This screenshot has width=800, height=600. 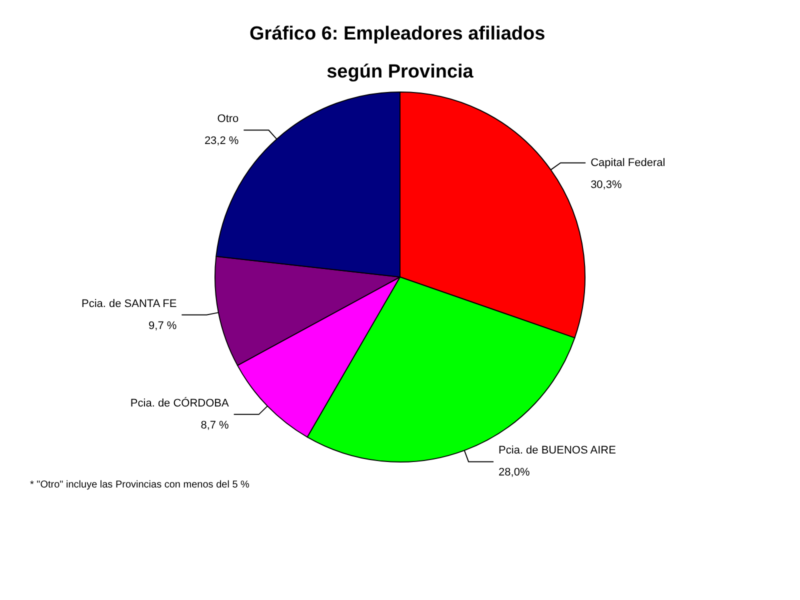 I want to click on slice-label: Otro, so click(x=228, y=119).